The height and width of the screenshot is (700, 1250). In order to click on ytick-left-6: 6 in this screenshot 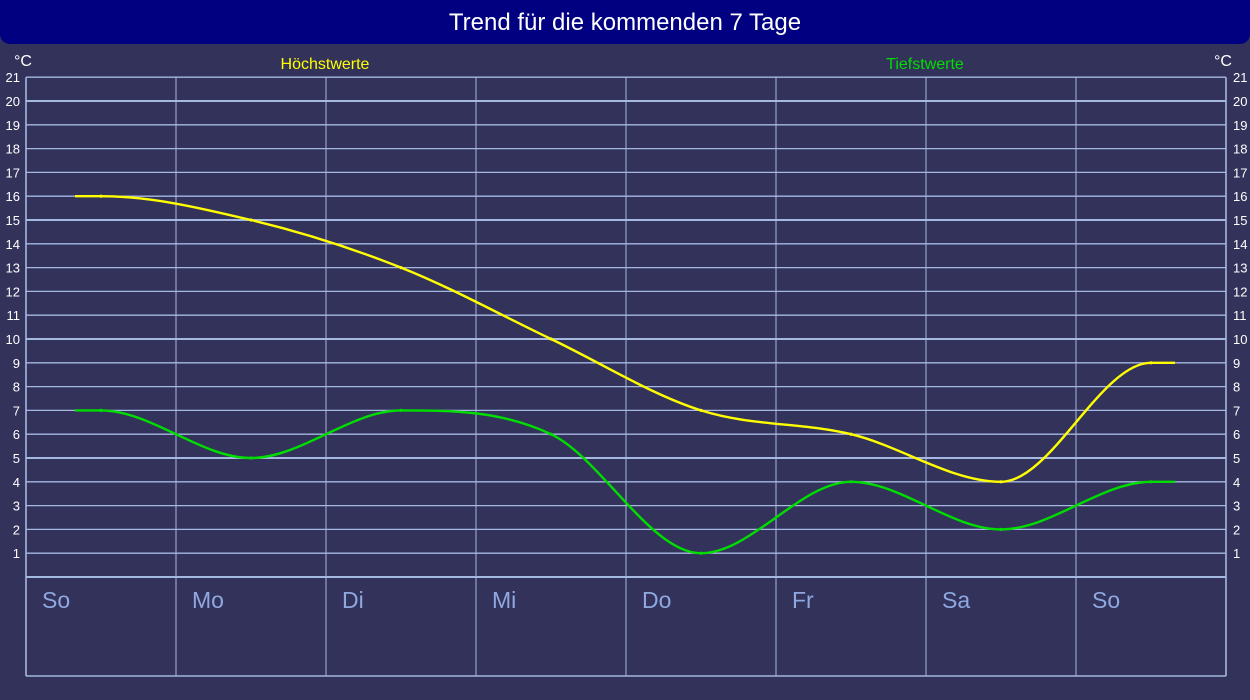, I will do `click(16, 434)`.